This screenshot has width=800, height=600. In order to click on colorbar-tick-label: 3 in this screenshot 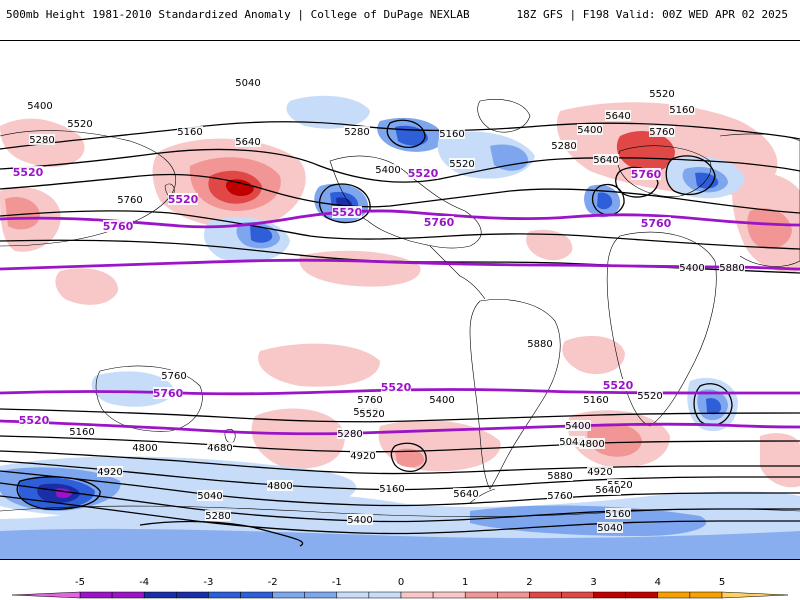, I will do `click(593, 582)`.